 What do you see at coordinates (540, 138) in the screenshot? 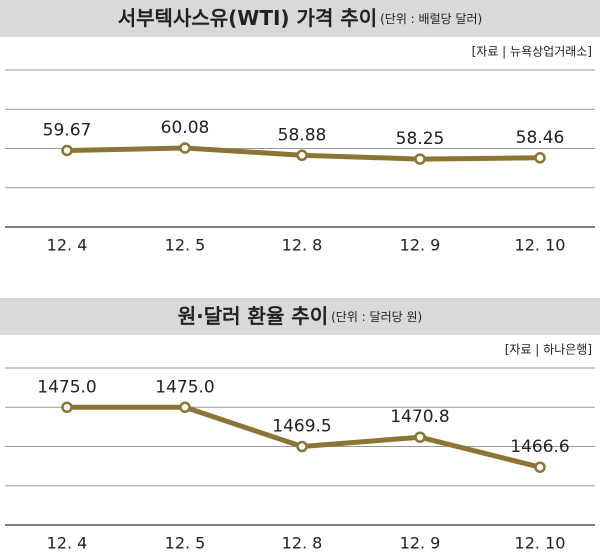
I see `data-label: 58.46` at bounding box center [540, 138].